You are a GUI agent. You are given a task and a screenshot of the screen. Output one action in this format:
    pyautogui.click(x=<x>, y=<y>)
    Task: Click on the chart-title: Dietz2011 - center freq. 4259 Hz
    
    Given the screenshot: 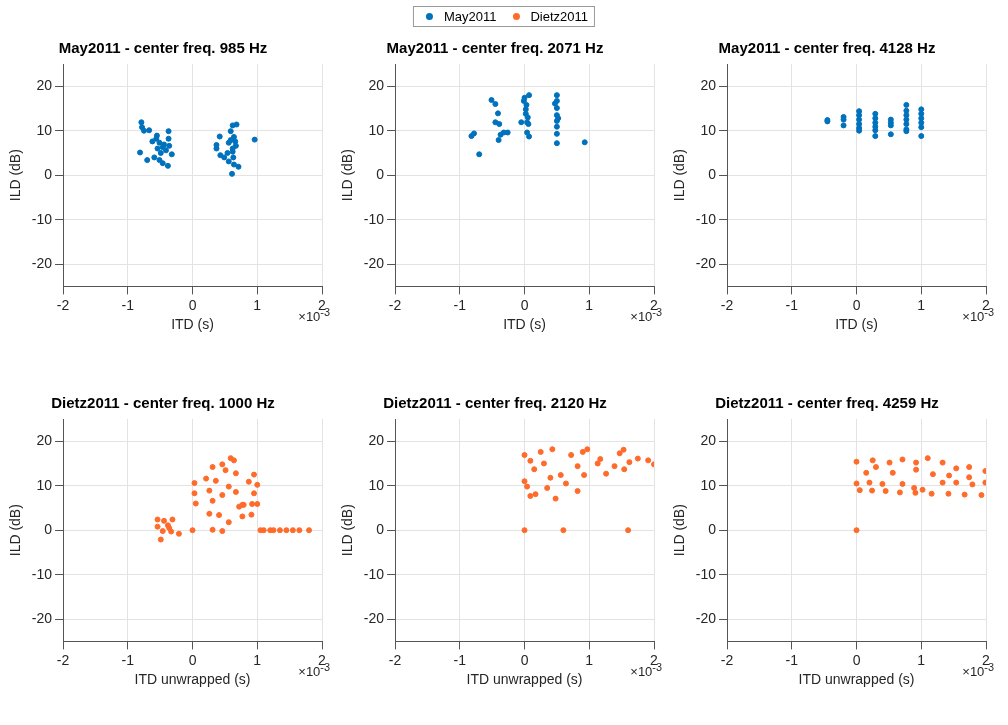 What is the action you would take?
    pyautogui.click(x=827, y=403)
    